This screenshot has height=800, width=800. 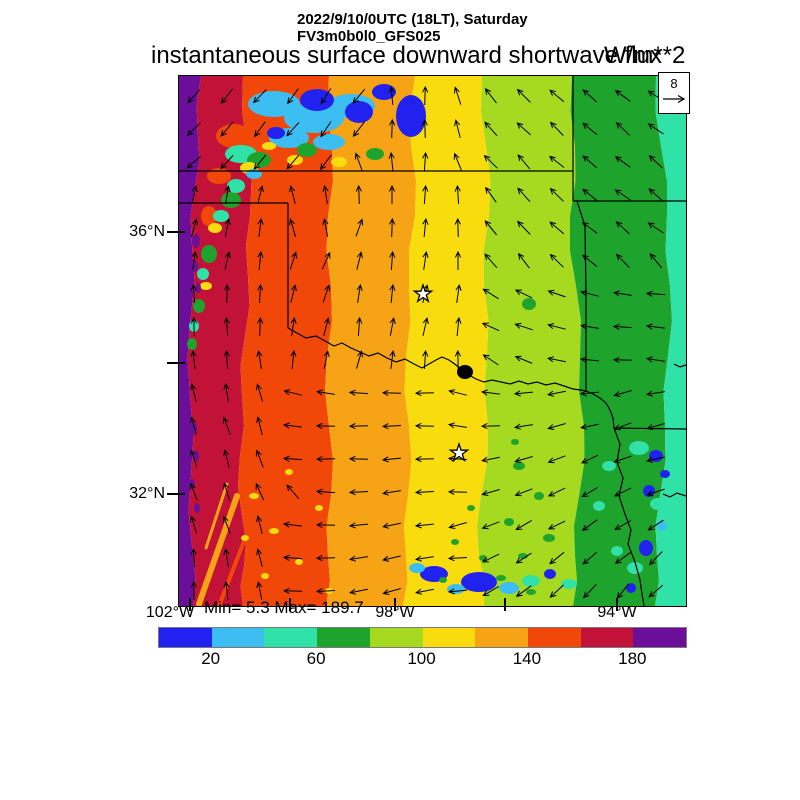 I want to click on colorbar-segment, so click(x=554, y=637).